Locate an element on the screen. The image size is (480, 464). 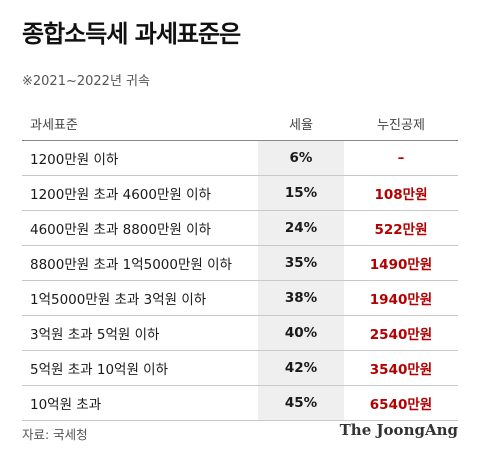
rate-cell: 24% is located at coordinates (301, 228).